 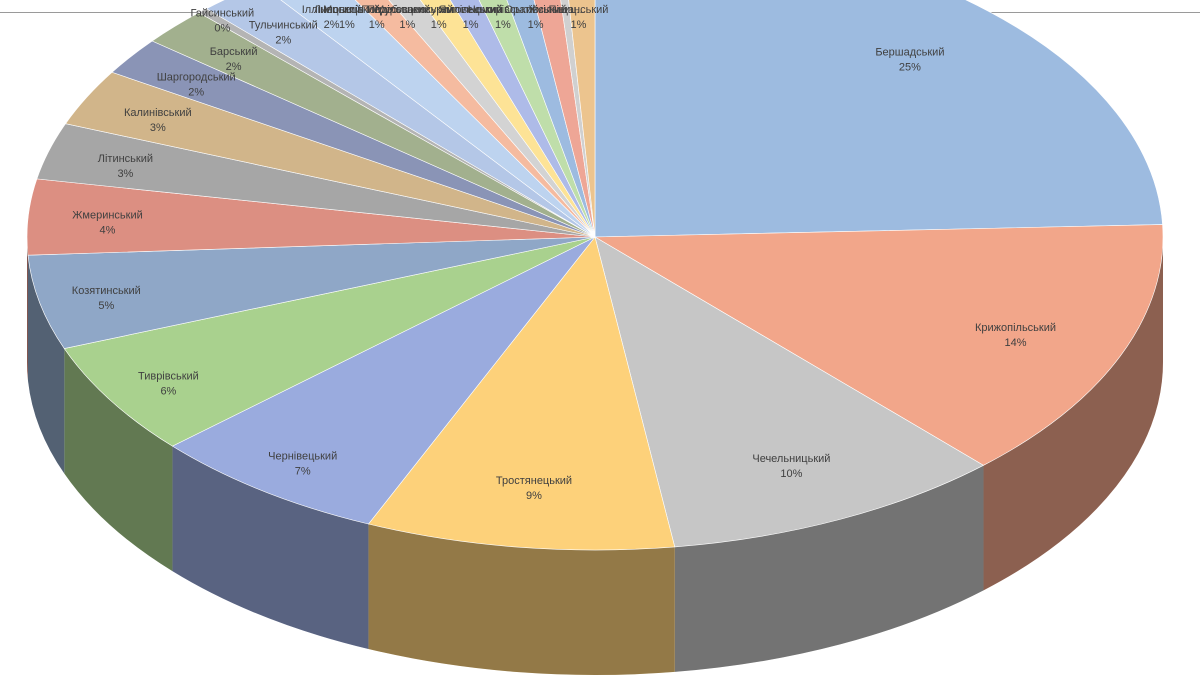 I want to click on slice-липовецький-value-label: 1%, so click(x=347, y=25).